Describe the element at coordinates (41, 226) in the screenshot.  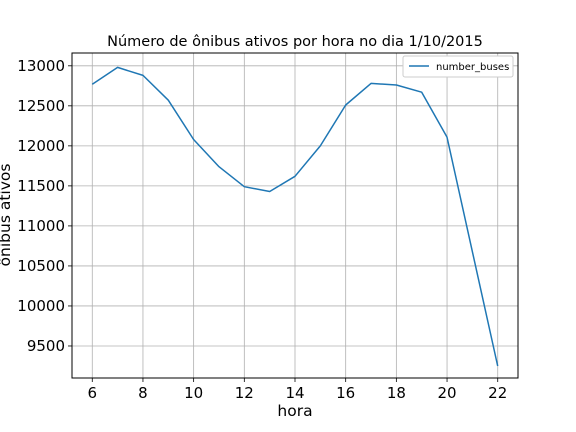
I see `y-tick-label: 11000` at that location.